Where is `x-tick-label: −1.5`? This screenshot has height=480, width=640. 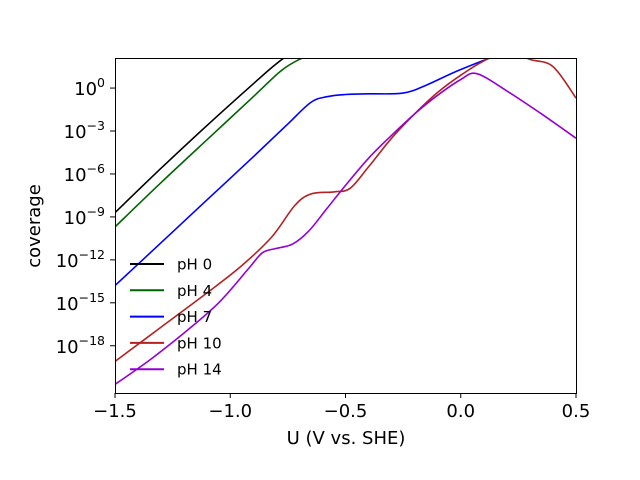 x-tick-label: −1.5 is located at coordinates (115, 411).